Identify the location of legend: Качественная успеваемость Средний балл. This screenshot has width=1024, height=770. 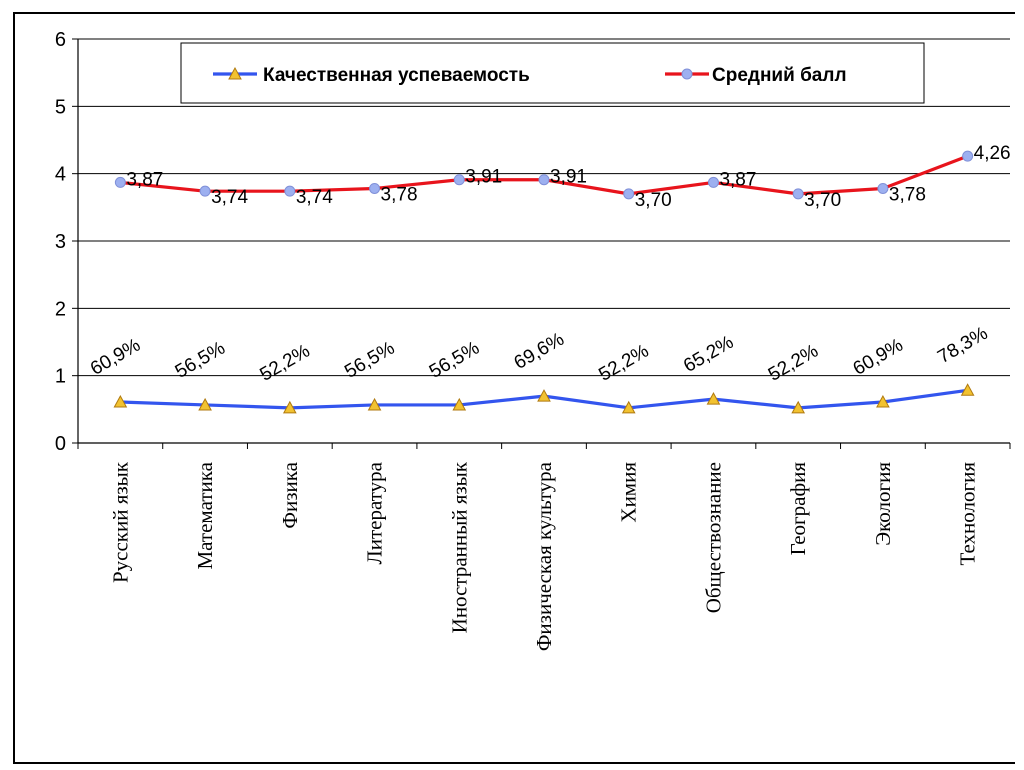
(552, 73).